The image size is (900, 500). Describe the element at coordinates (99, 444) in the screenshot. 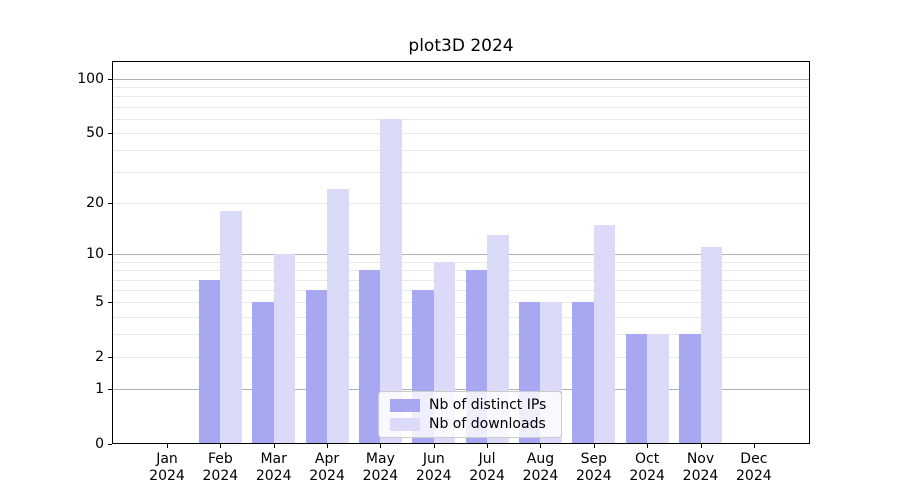

I see `y-tick-label-0: 0` at that location.